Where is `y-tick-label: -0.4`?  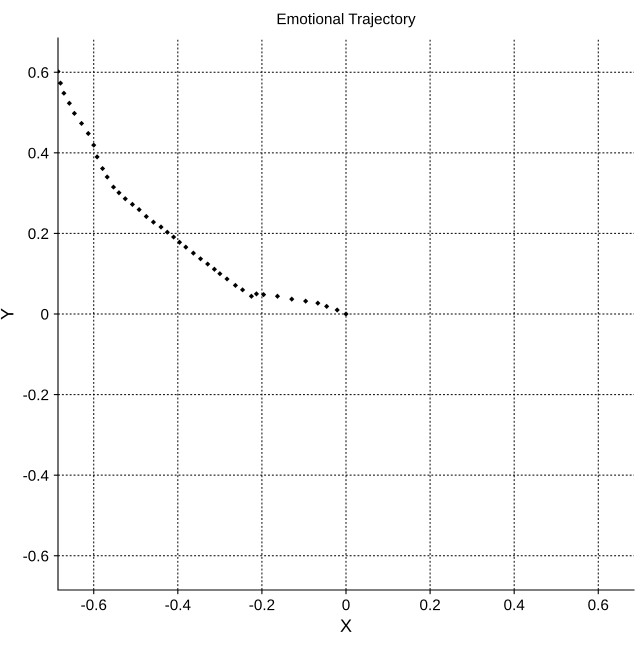 y-tick-label: -0.4 is located at coordinates (36, 475).